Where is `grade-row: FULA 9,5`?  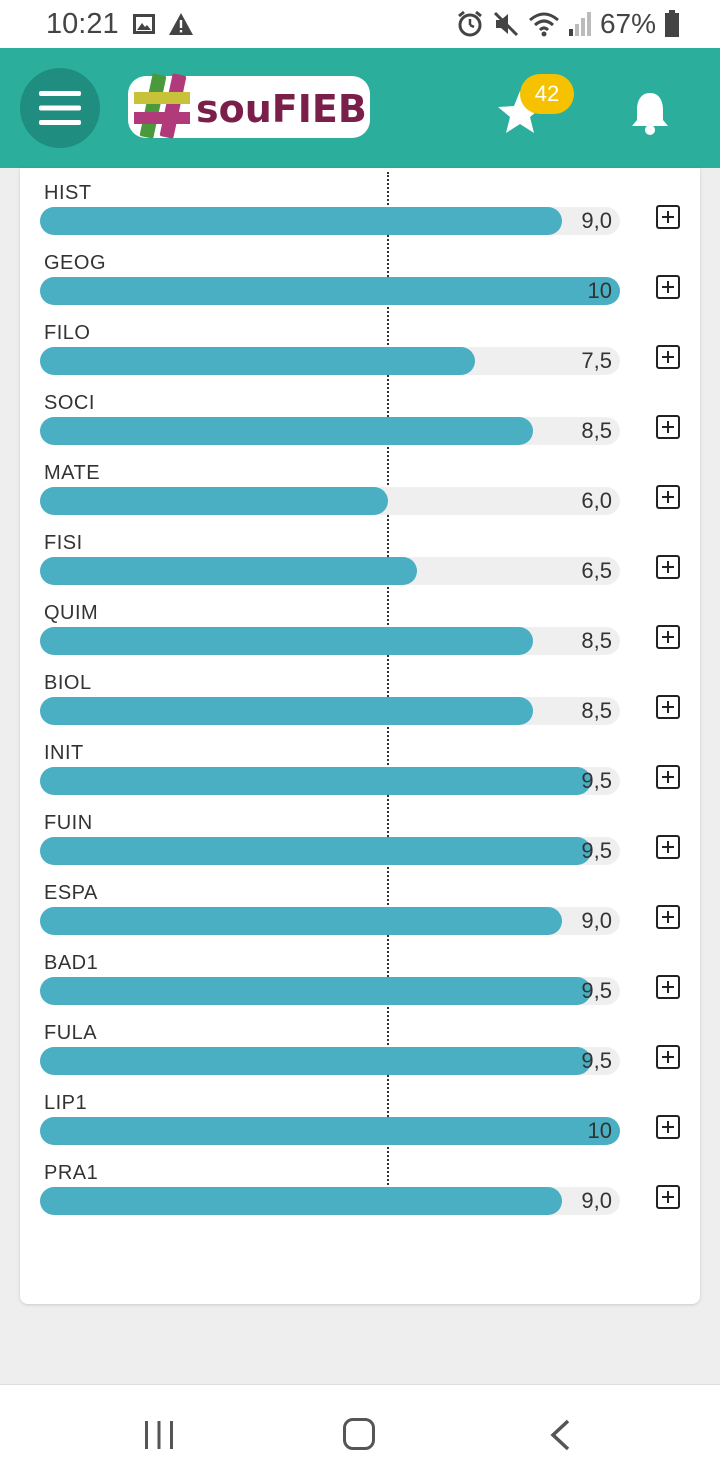
grade-row: FULA 9,5 is located at coordinates (360, 1047).